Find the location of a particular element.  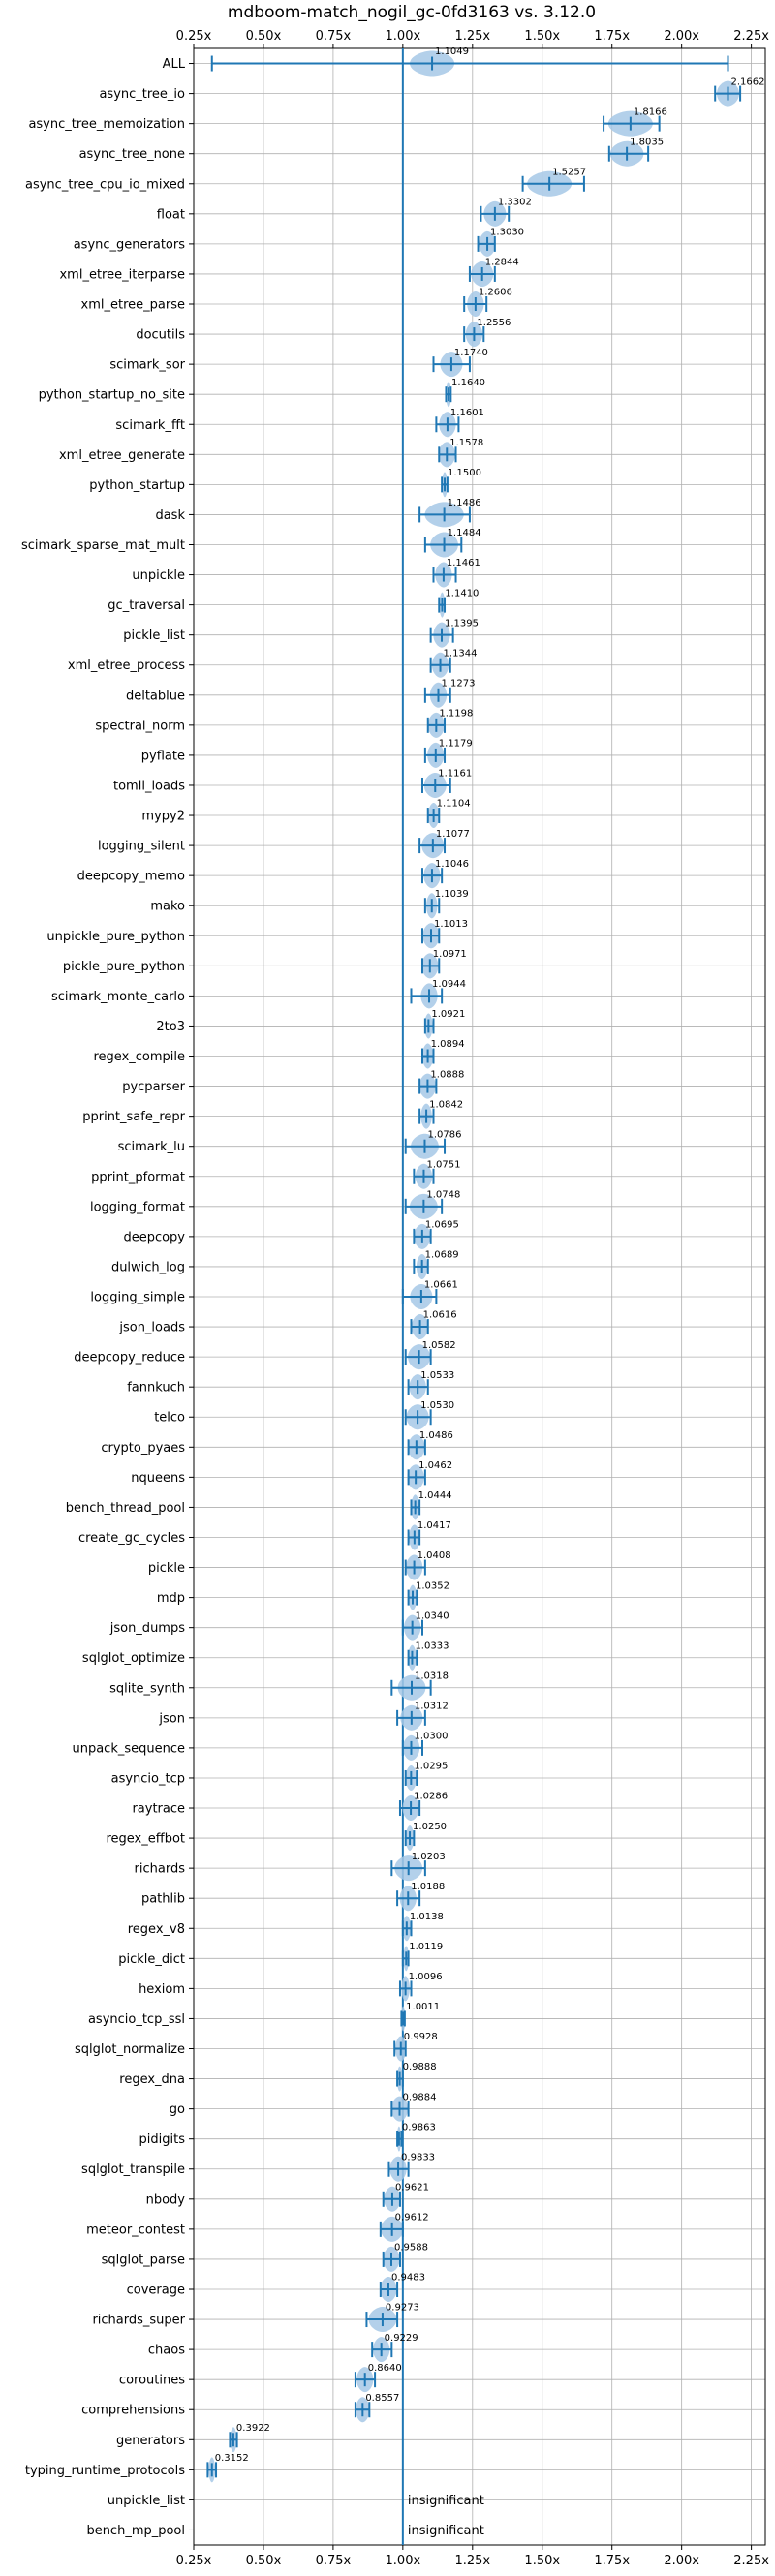

value-label: 0.9273 is located at coordinates (402, 2308).